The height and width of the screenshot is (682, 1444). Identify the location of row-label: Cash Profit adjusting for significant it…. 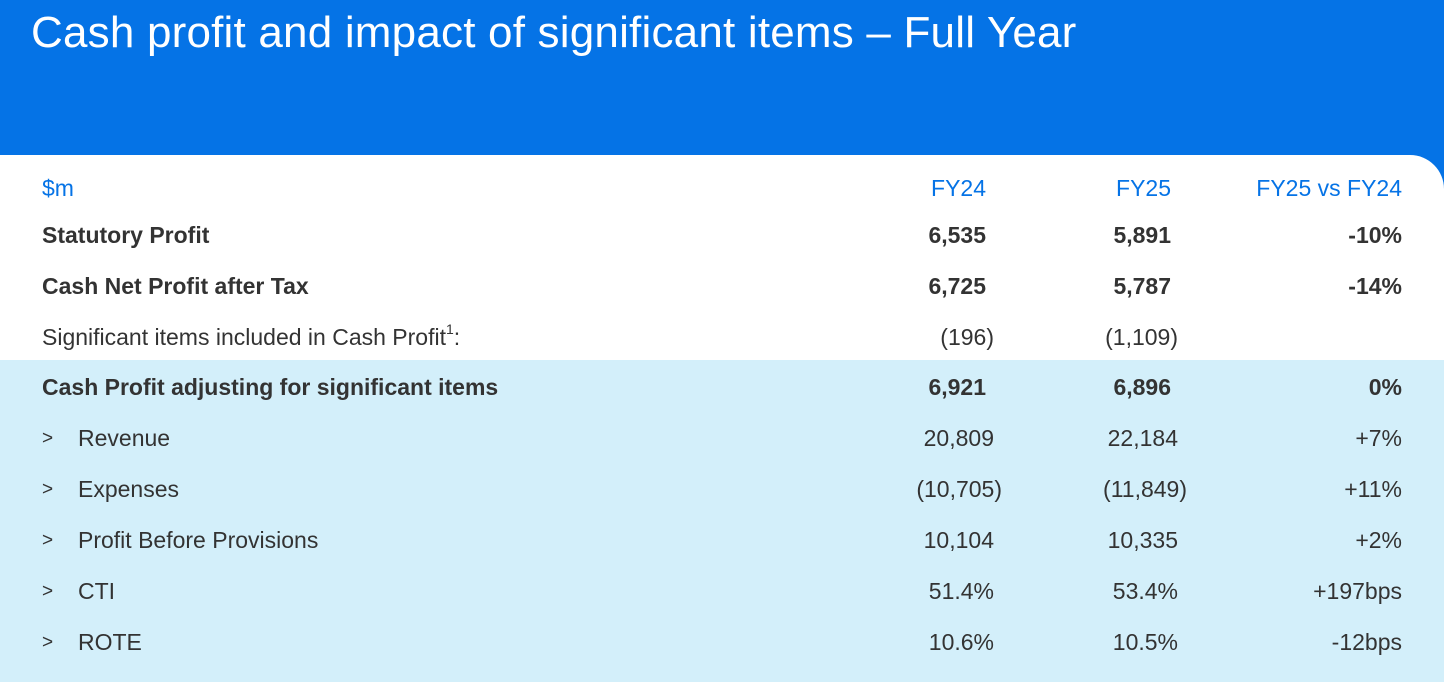
(270, 387).